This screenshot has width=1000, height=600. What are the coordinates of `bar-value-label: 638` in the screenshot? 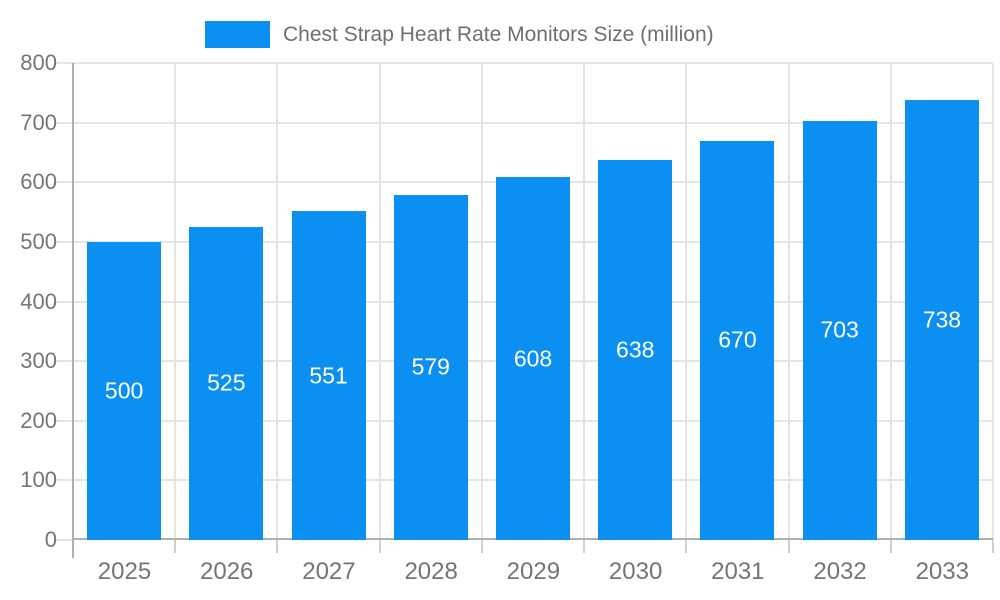 It's located at (635, 349).